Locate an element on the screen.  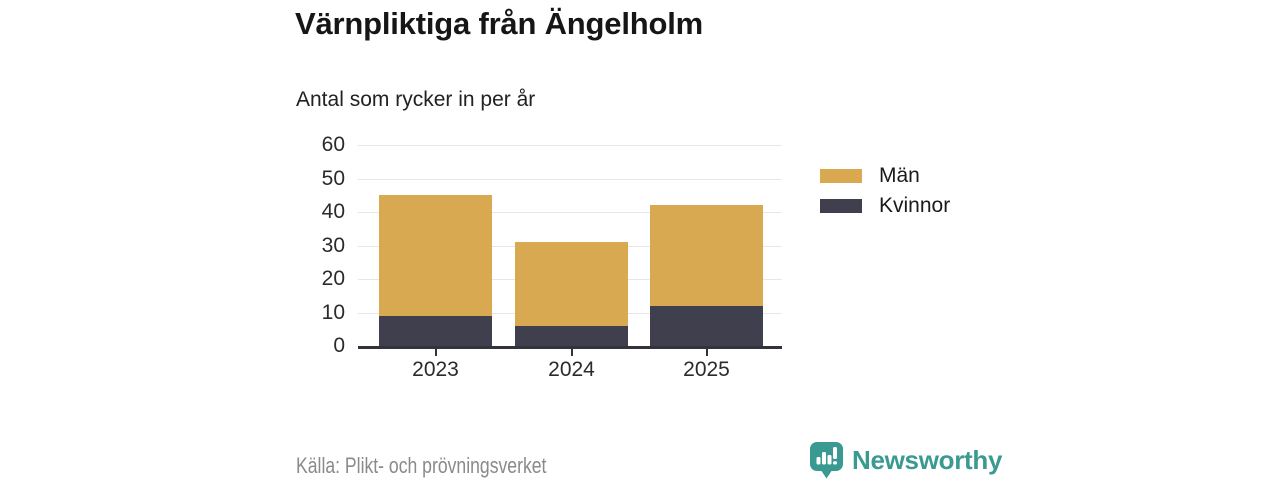
legend-item-män: Män is located at coordinates (885, 175).